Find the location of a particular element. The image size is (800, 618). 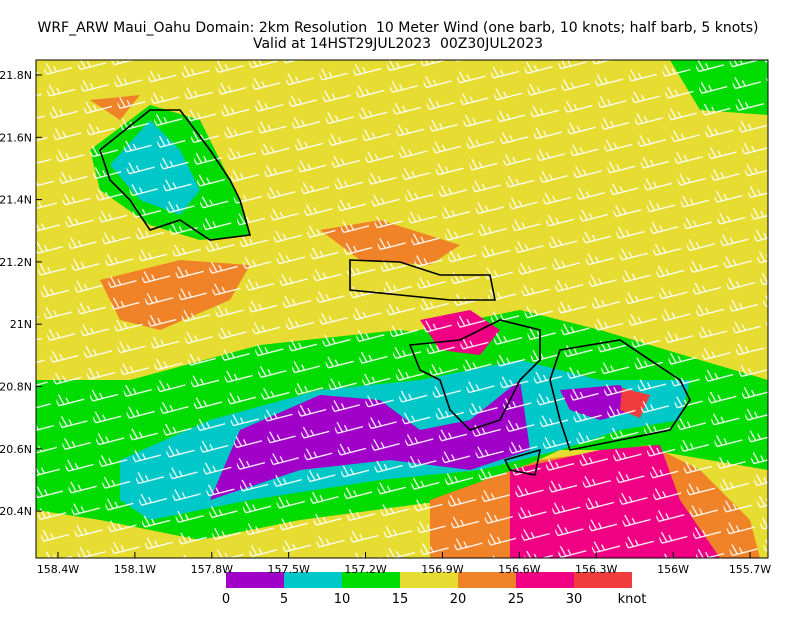

lon-label: 157.2W is located at coordinates (365, 569).